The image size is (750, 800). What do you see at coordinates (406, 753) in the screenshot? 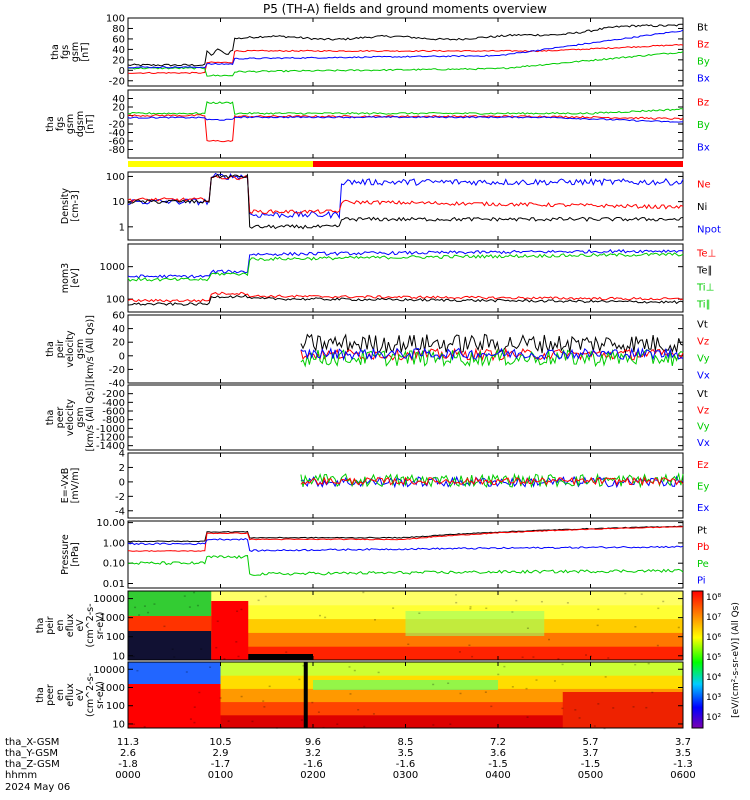
I see `x-tick-ygsm: 3.5` at bounding box center [406, 753].